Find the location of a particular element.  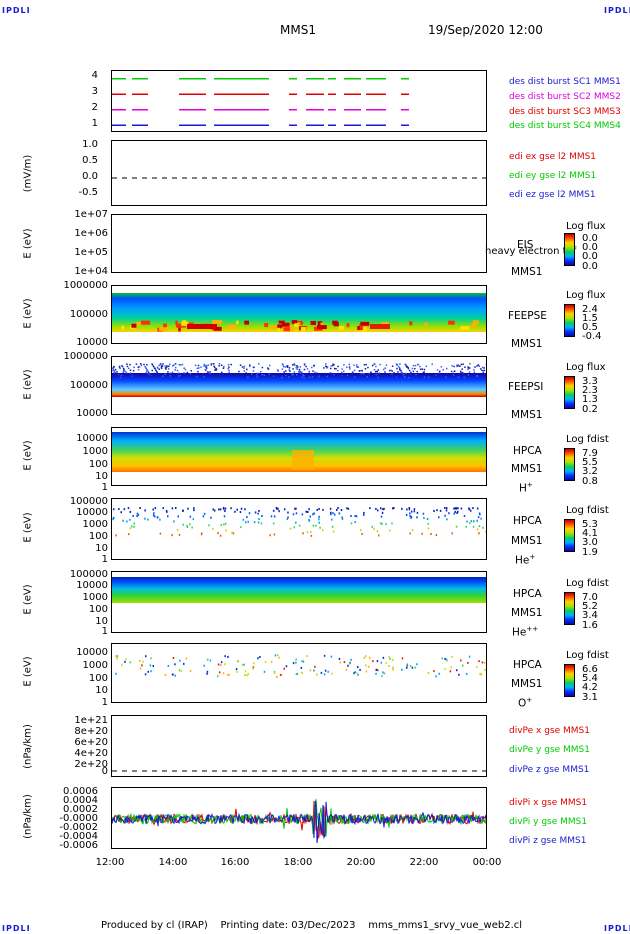

hpca-he-ytick-3: 1000 is located at coordinates (95, 524).